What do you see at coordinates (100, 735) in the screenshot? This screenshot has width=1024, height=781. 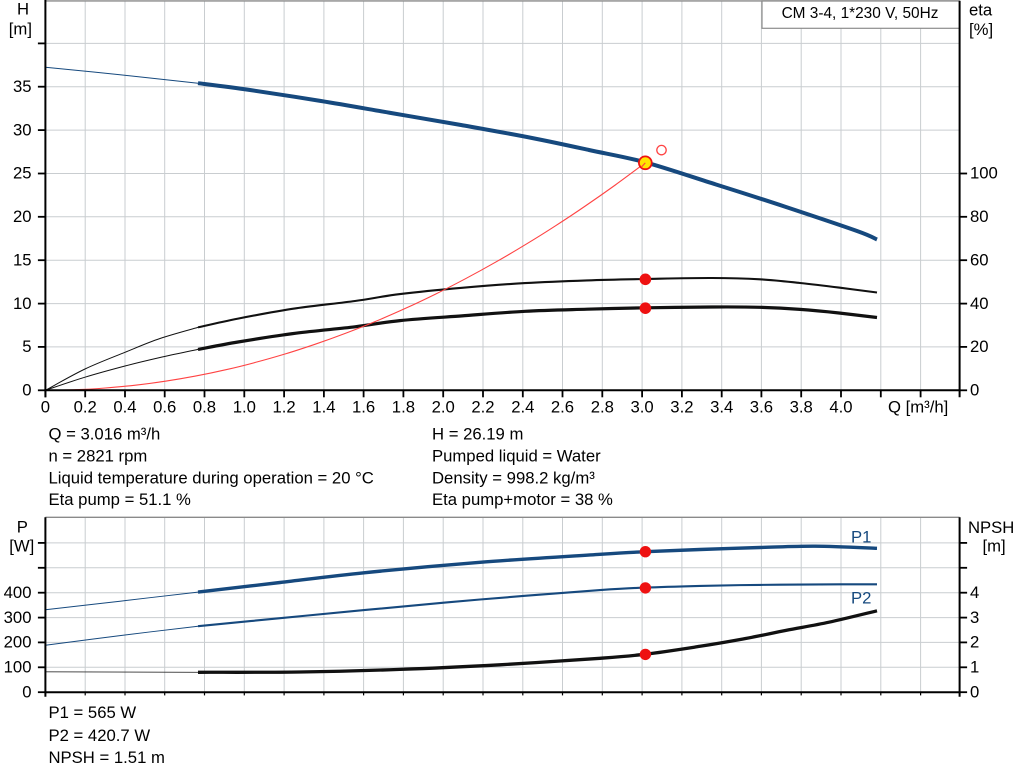 I see `svg-text: P2 = 420.7 W` at bounding box center [100, 735].